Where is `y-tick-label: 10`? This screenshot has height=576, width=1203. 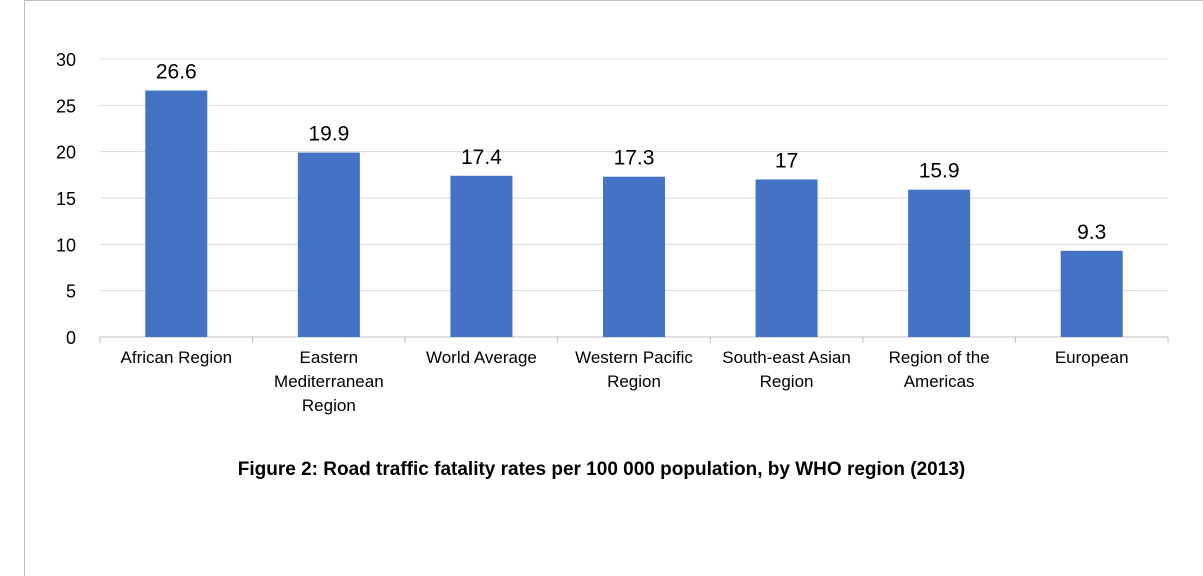
y-tick-label: 10 is located at coordinates (66, 245).